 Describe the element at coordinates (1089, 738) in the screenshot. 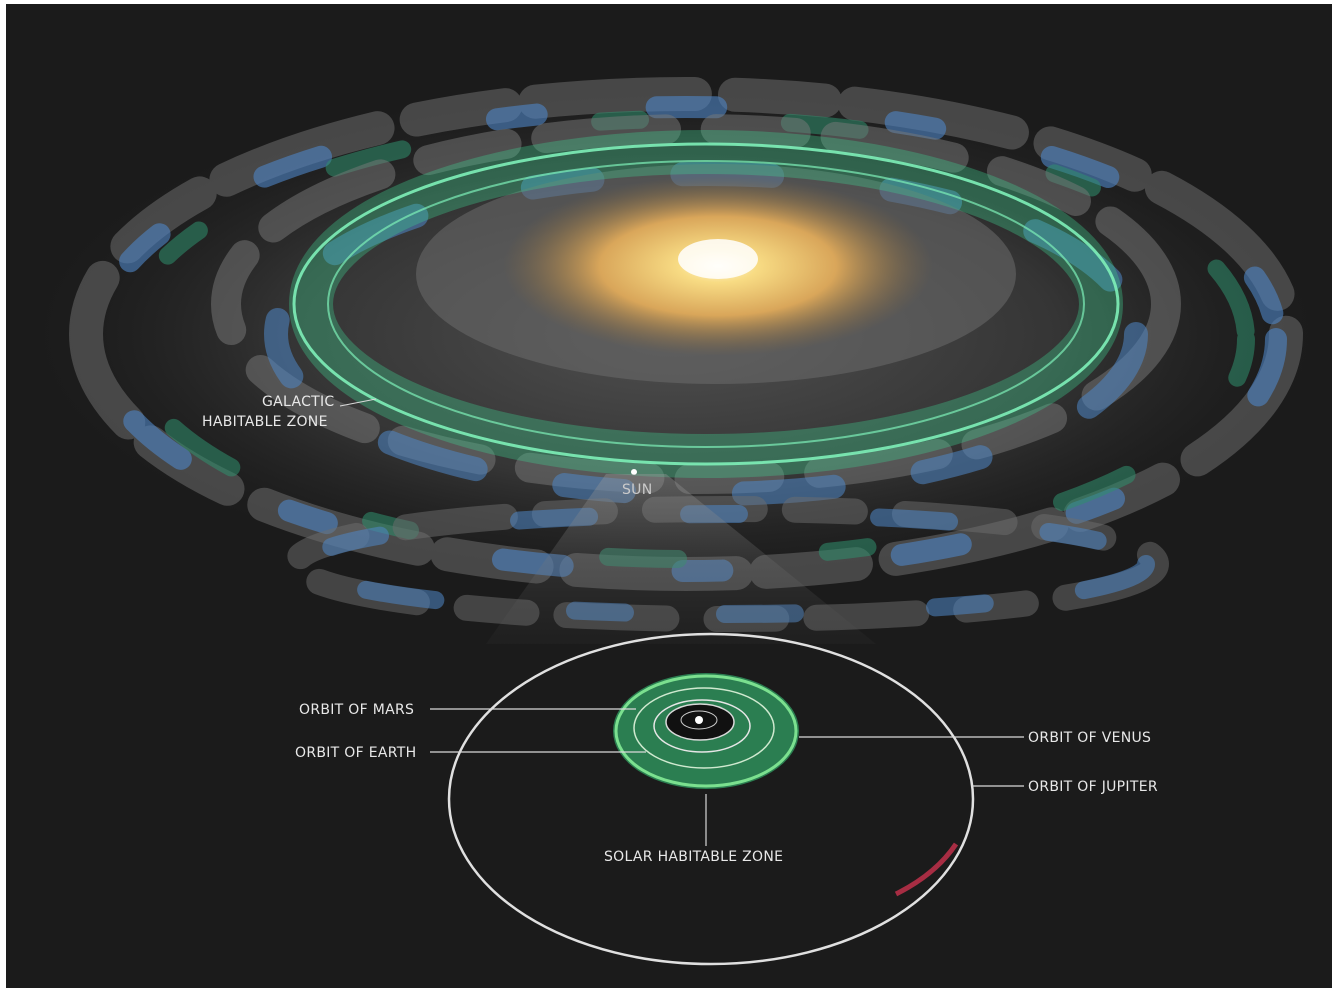

I see `orbit-venus-label: ORBIT OF VENUS` at that location.